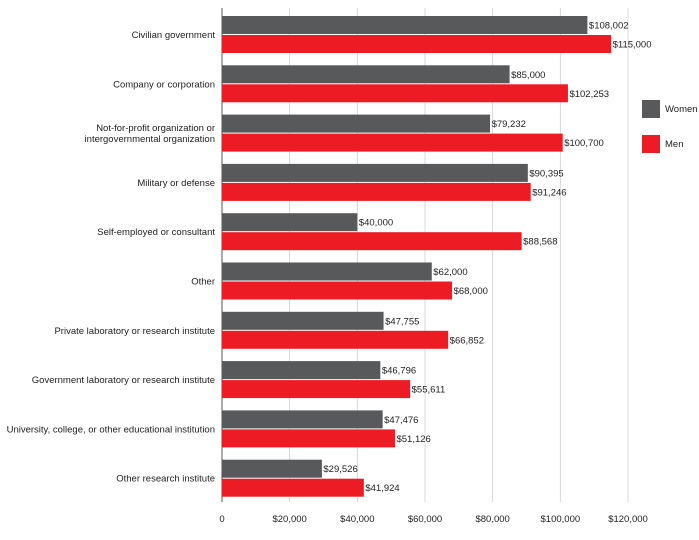 This screenshot has width=699, height=540. Describe the element at coordinates (402, 321) in the screenshot. I see `value-label: $47,755` at that location.